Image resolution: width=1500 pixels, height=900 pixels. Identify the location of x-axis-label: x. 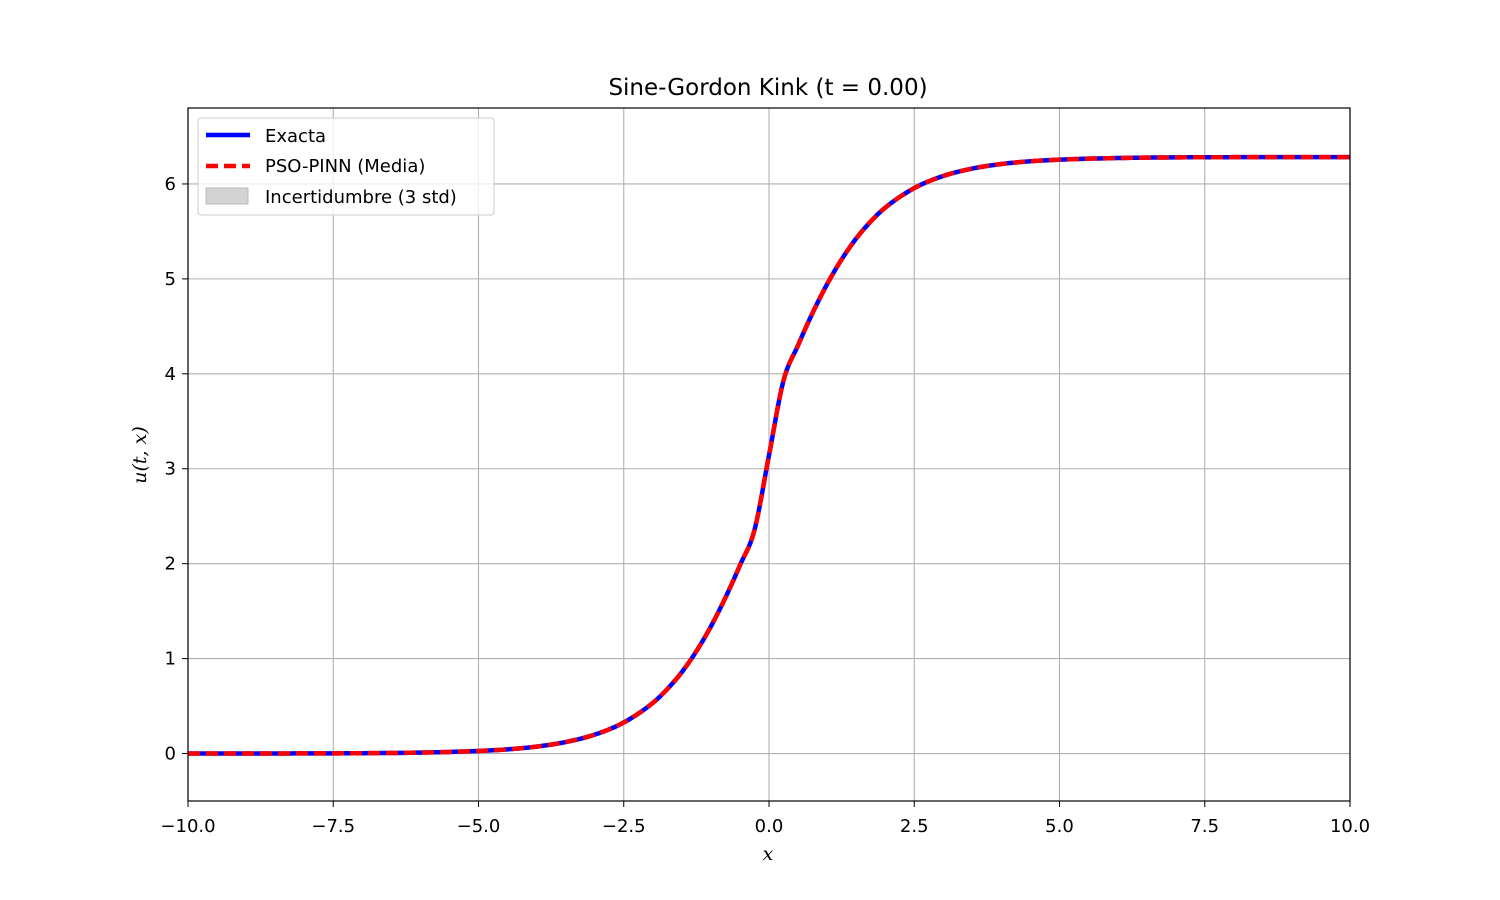
(768, 854).